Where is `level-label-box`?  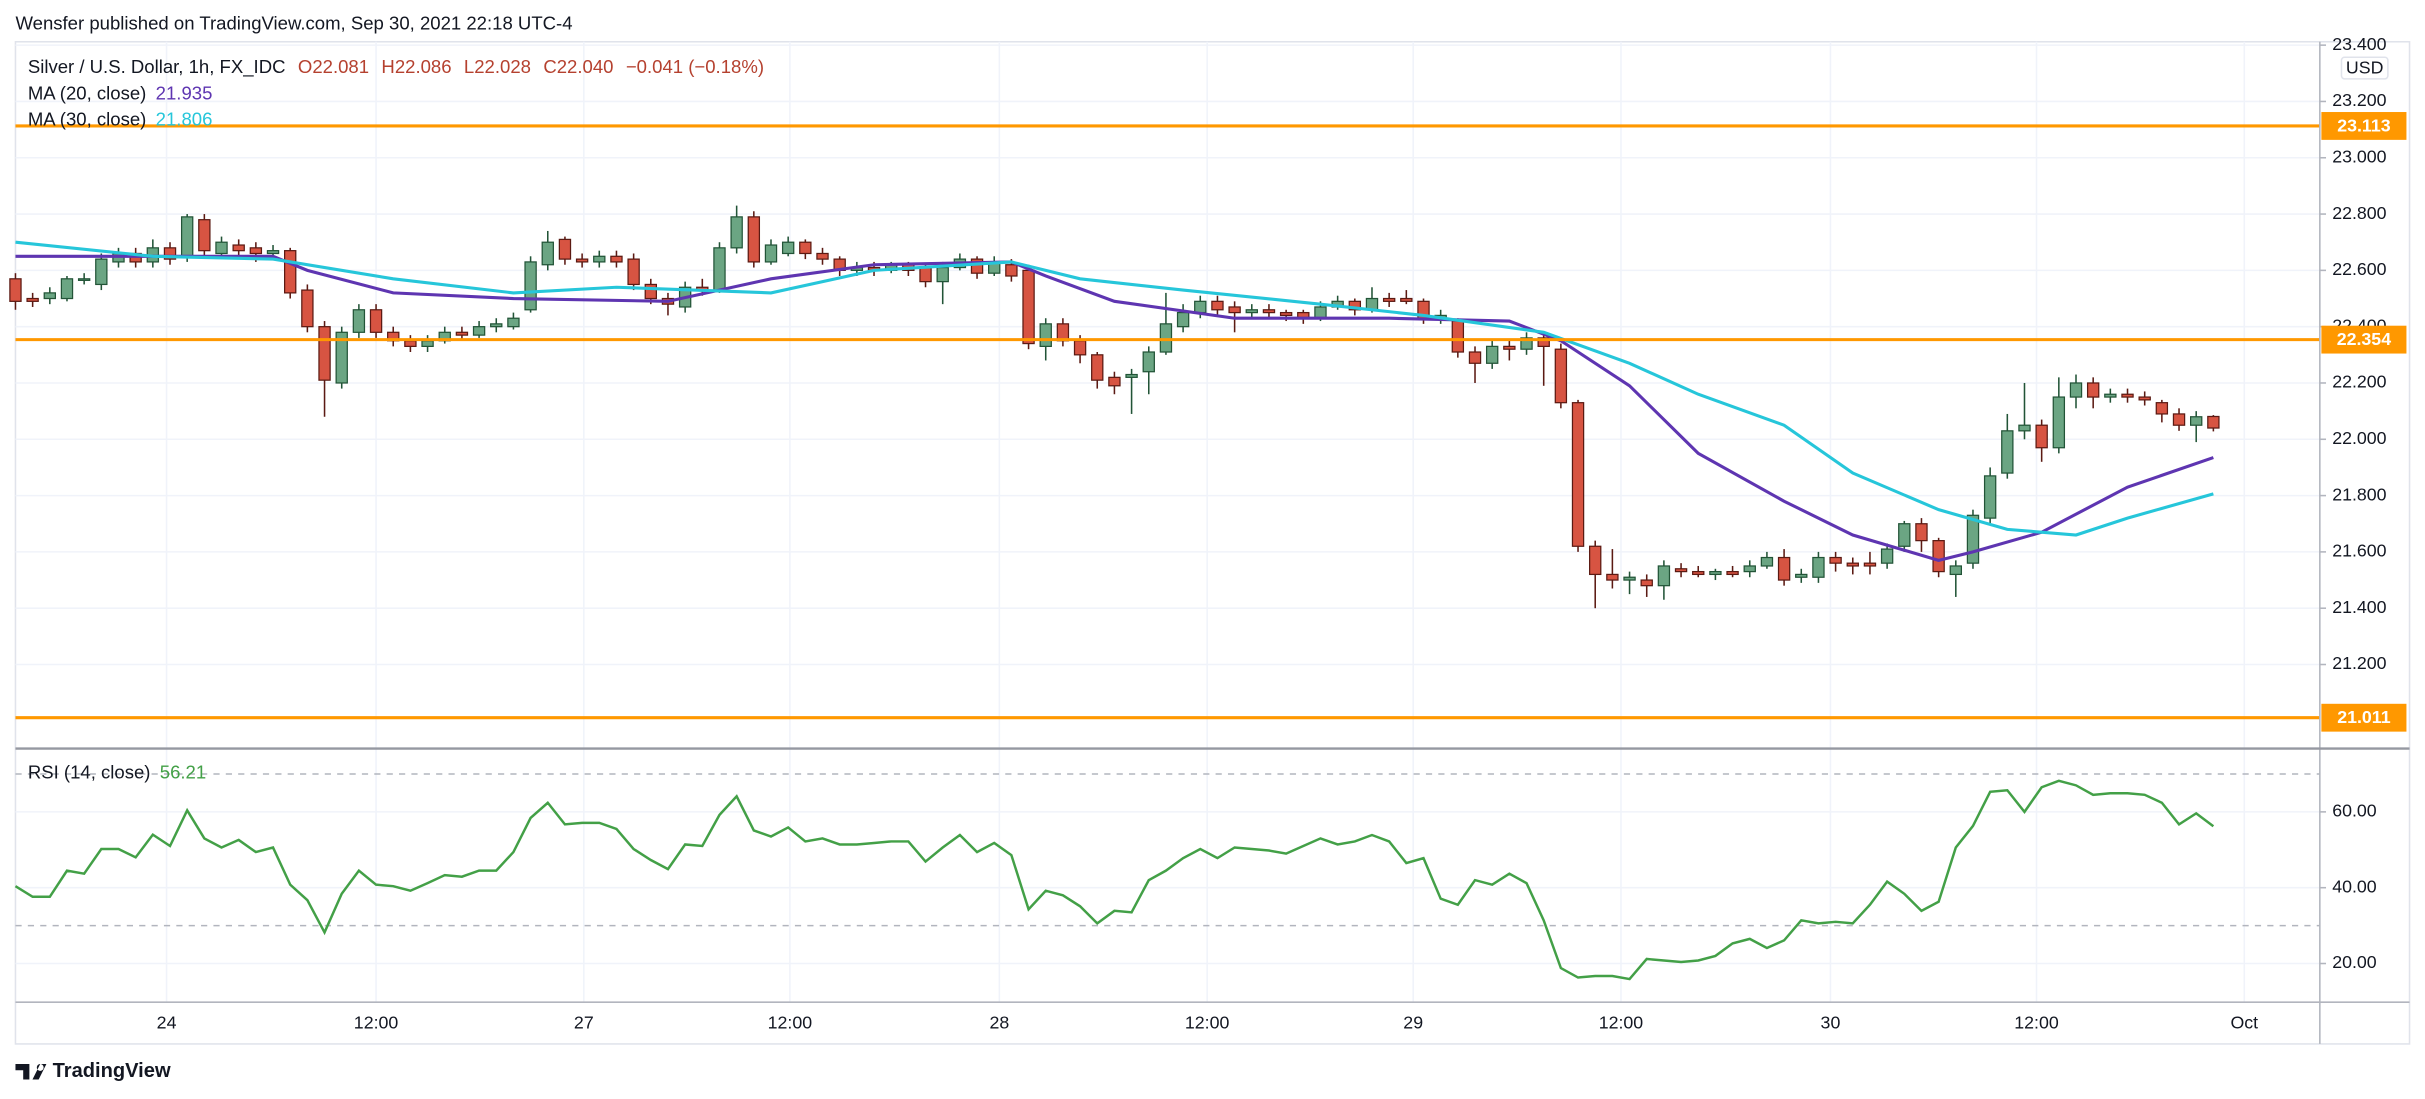
level-label-box is located at coordinates (2364, 717).